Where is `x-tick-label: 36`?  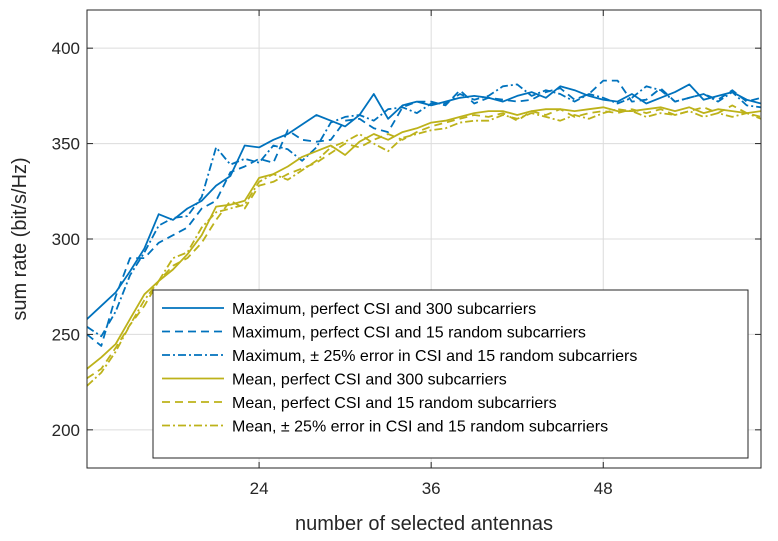
x-tick-label: 36 is located at coordinates (431, 488).